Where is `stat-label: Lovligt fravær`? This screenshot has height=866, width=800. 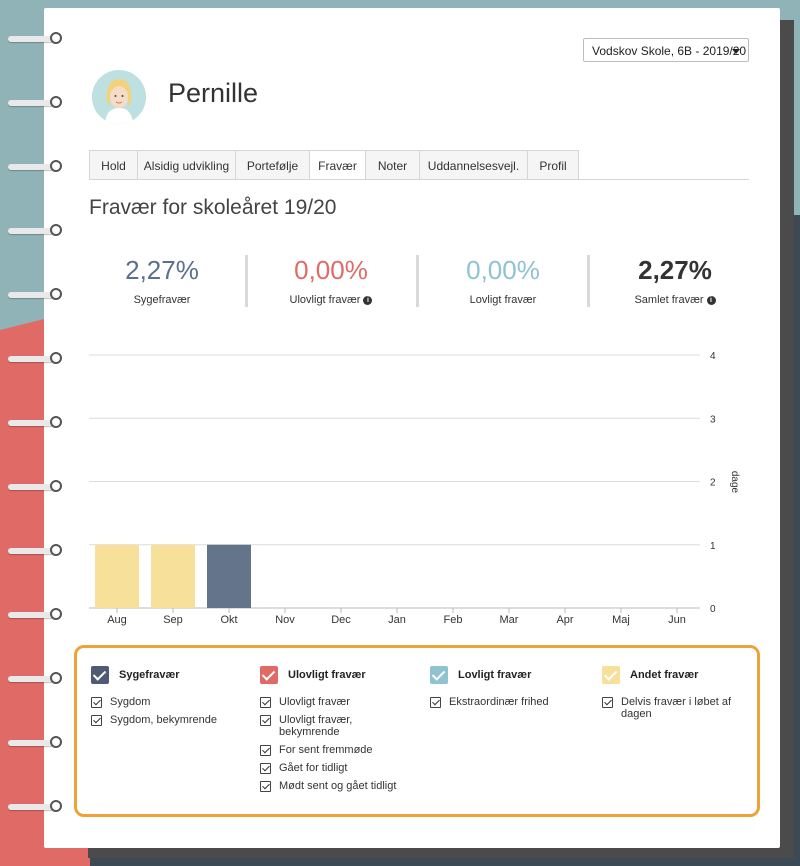
stat-label: Lovligt fravær is located at coordinates (503, 300).